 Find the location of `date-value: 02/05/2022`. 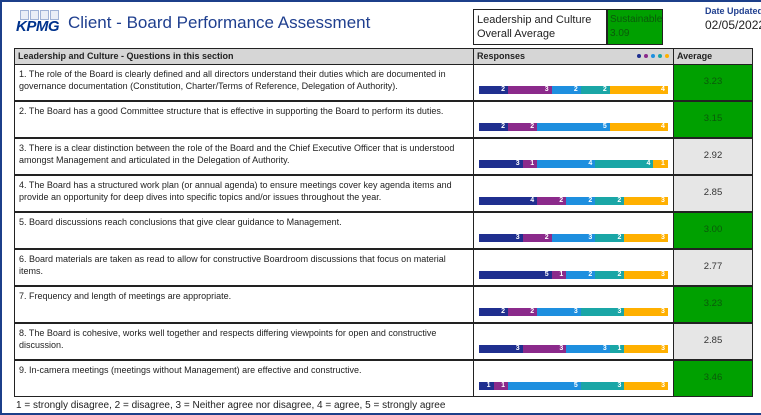

date-value: 02/05/2022 is located at coordinates (733, 25).